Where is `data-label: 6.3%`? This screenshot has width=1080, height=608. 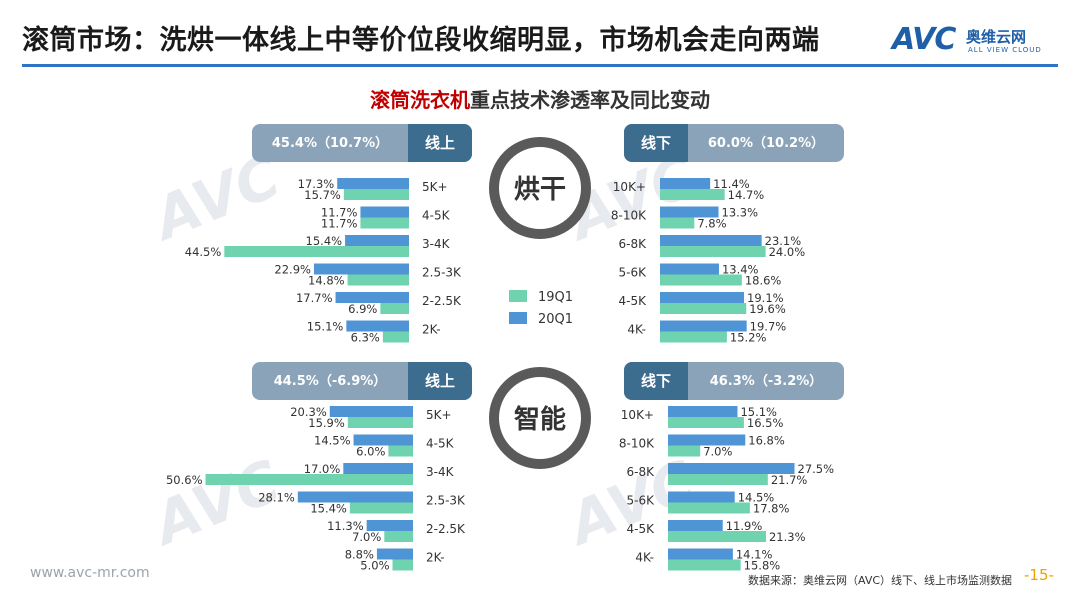 data-label: 6.3% is located at coordinates (365, 338).